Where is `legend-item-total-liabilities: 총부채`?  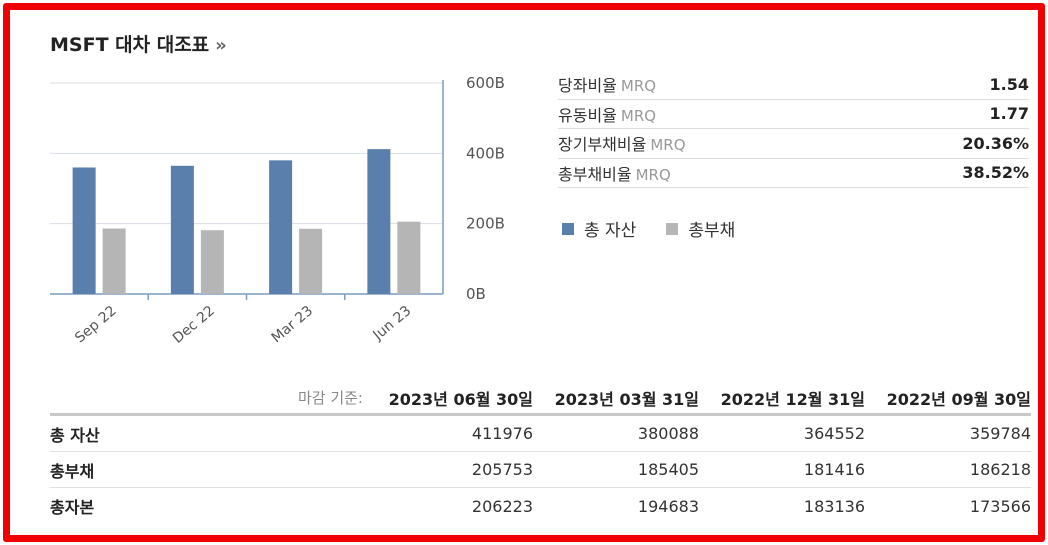
legend-item-total-liabilities: 총부채 is located at coordinates (700, 228).